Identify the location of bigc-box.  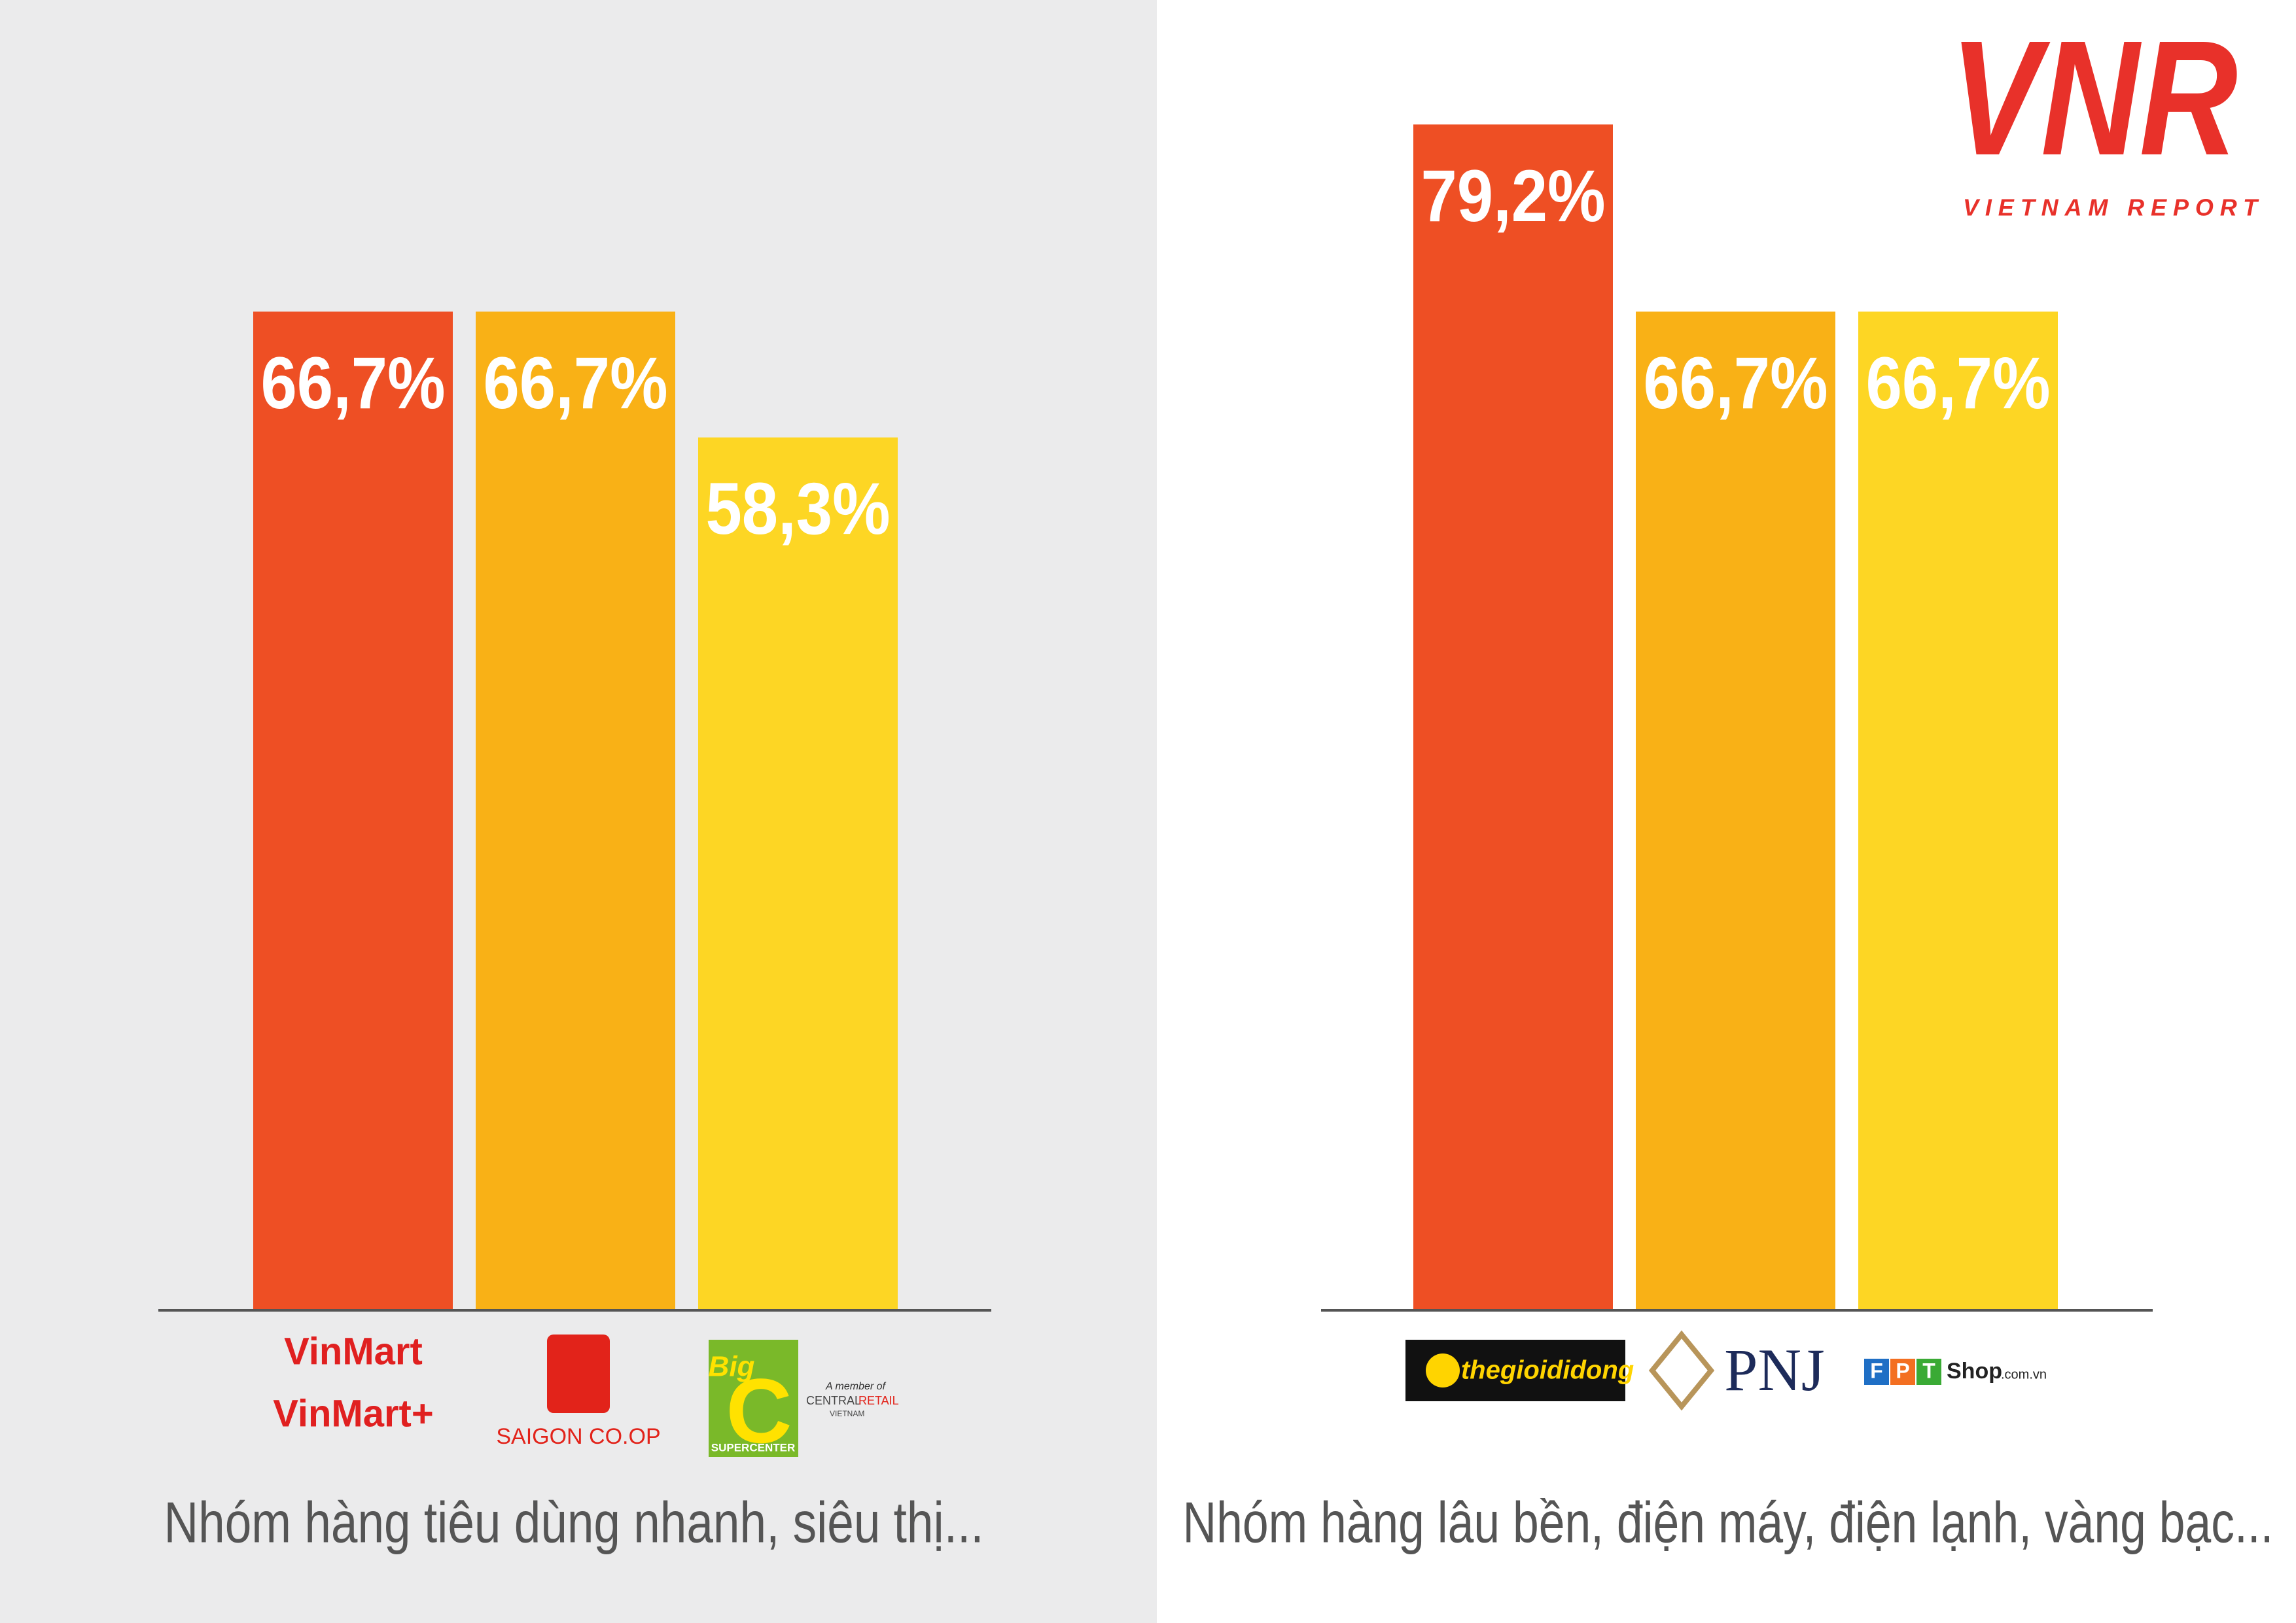
(753, 1399).